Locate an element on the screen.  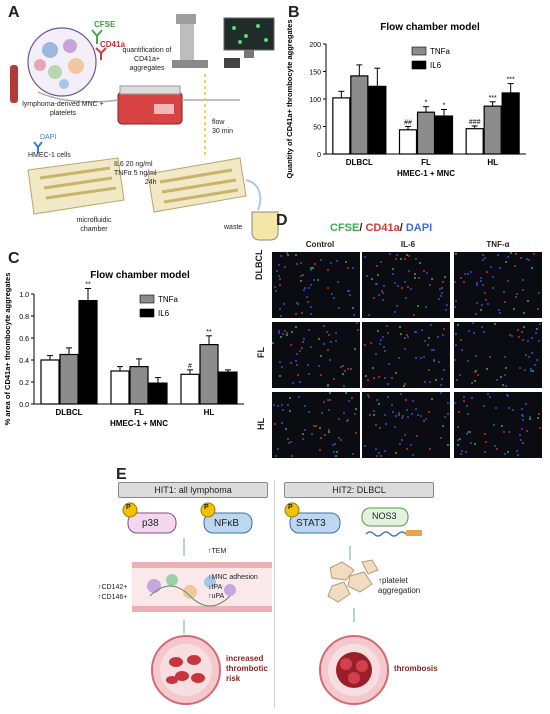
cytokine-label: IL6 20 ng/ml TNFα 5 ng/ml 24h is located at coordinates (135, 173).